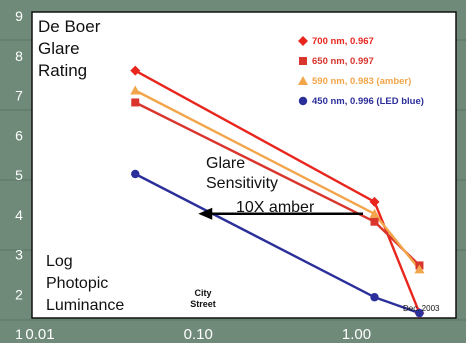 The image size is (466, 343). I want to click on sensitivity-line-1: Glare, so click(225, 163).